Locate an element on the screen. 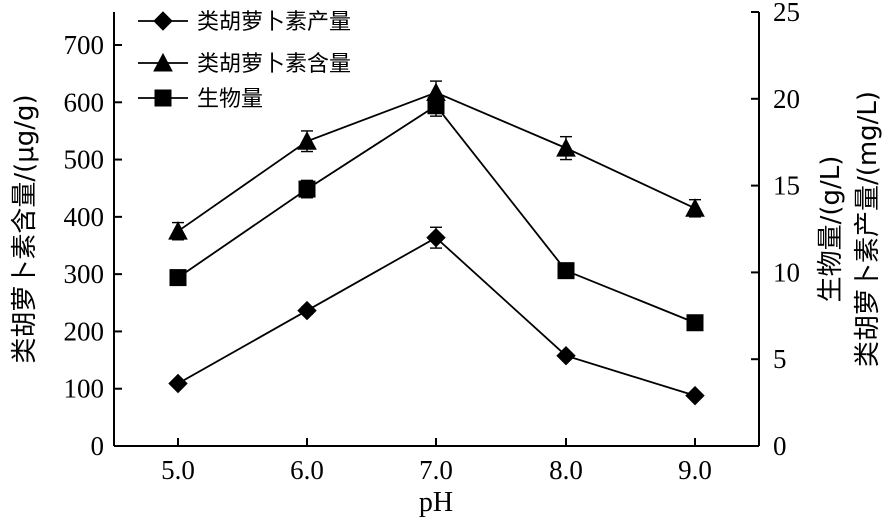 This screenshot has height=521, width=890. x-tick-label: 5.0 is located at coordinates (178, 470).